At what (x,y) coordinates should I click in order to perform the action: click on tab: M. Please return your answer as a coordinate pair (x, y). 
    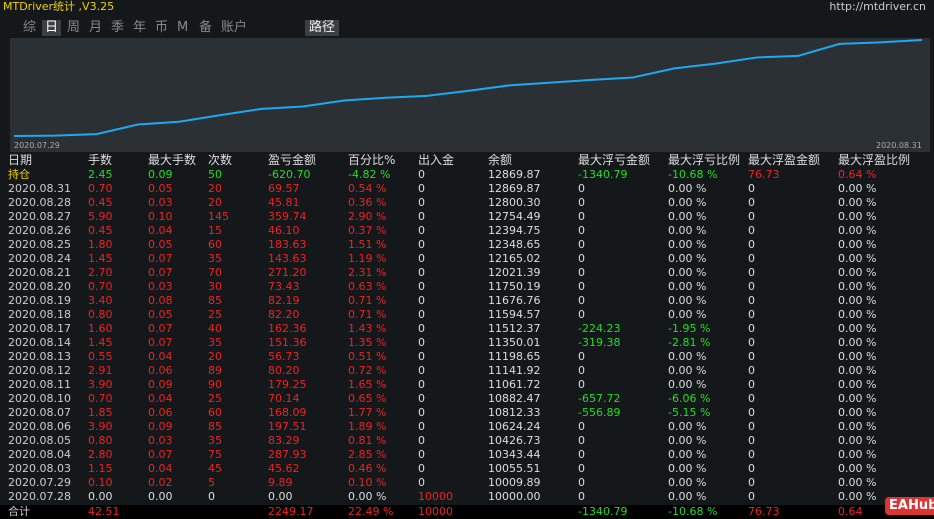
    Looking at the image, I should click on (183, 27).